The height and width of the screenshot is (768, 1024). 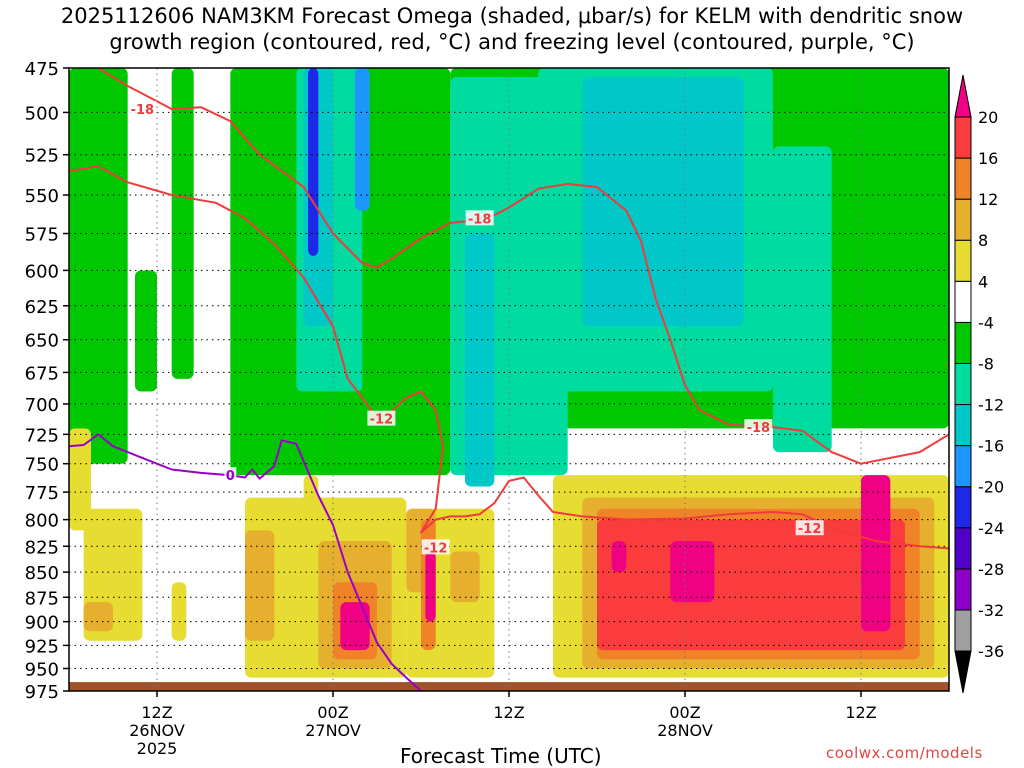 What do you see at coordinates (42, 521) in the screenshot?
I see `y-tick-label: 800` at bounding box center [42, 521].